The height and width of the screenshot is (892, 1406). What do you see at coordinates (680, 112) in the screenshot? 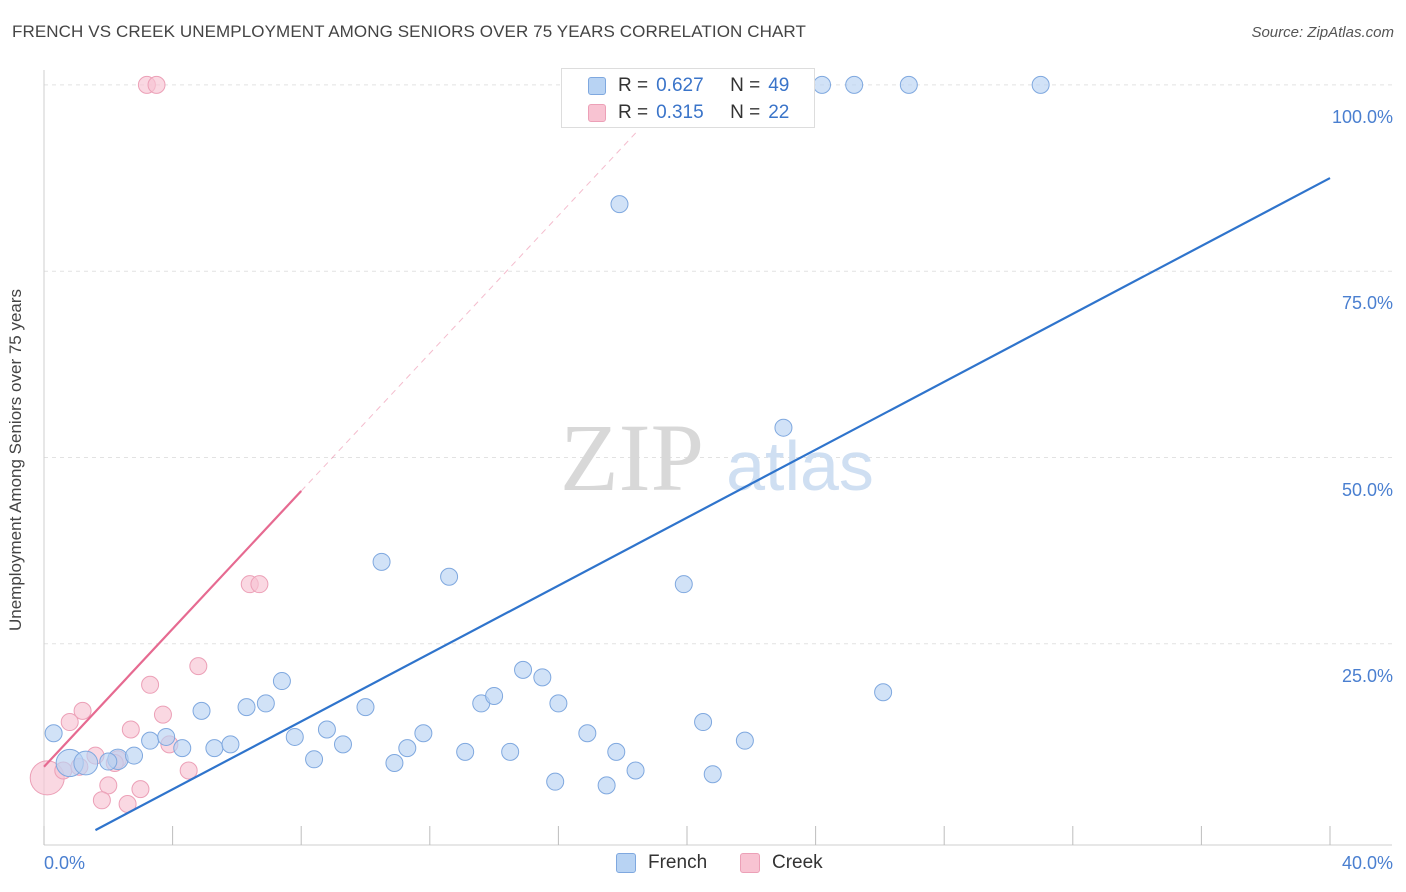
I see `legend-creek-r-value: 0.315` at bounding box center [680, 112].